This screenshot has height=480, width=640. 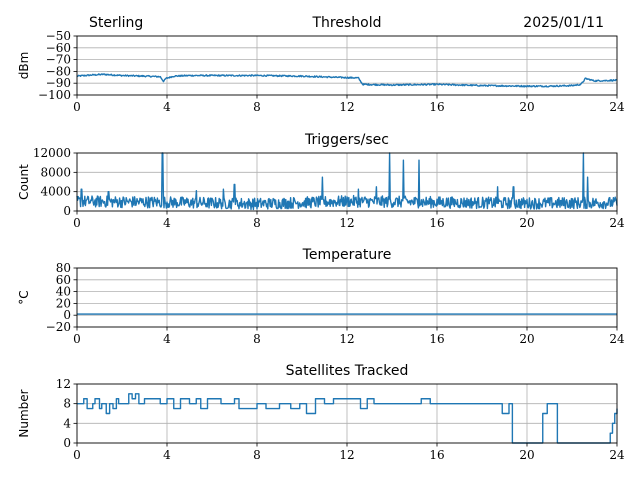 I want to click on y-tick-label: 12000, so click(x=52, y=153).